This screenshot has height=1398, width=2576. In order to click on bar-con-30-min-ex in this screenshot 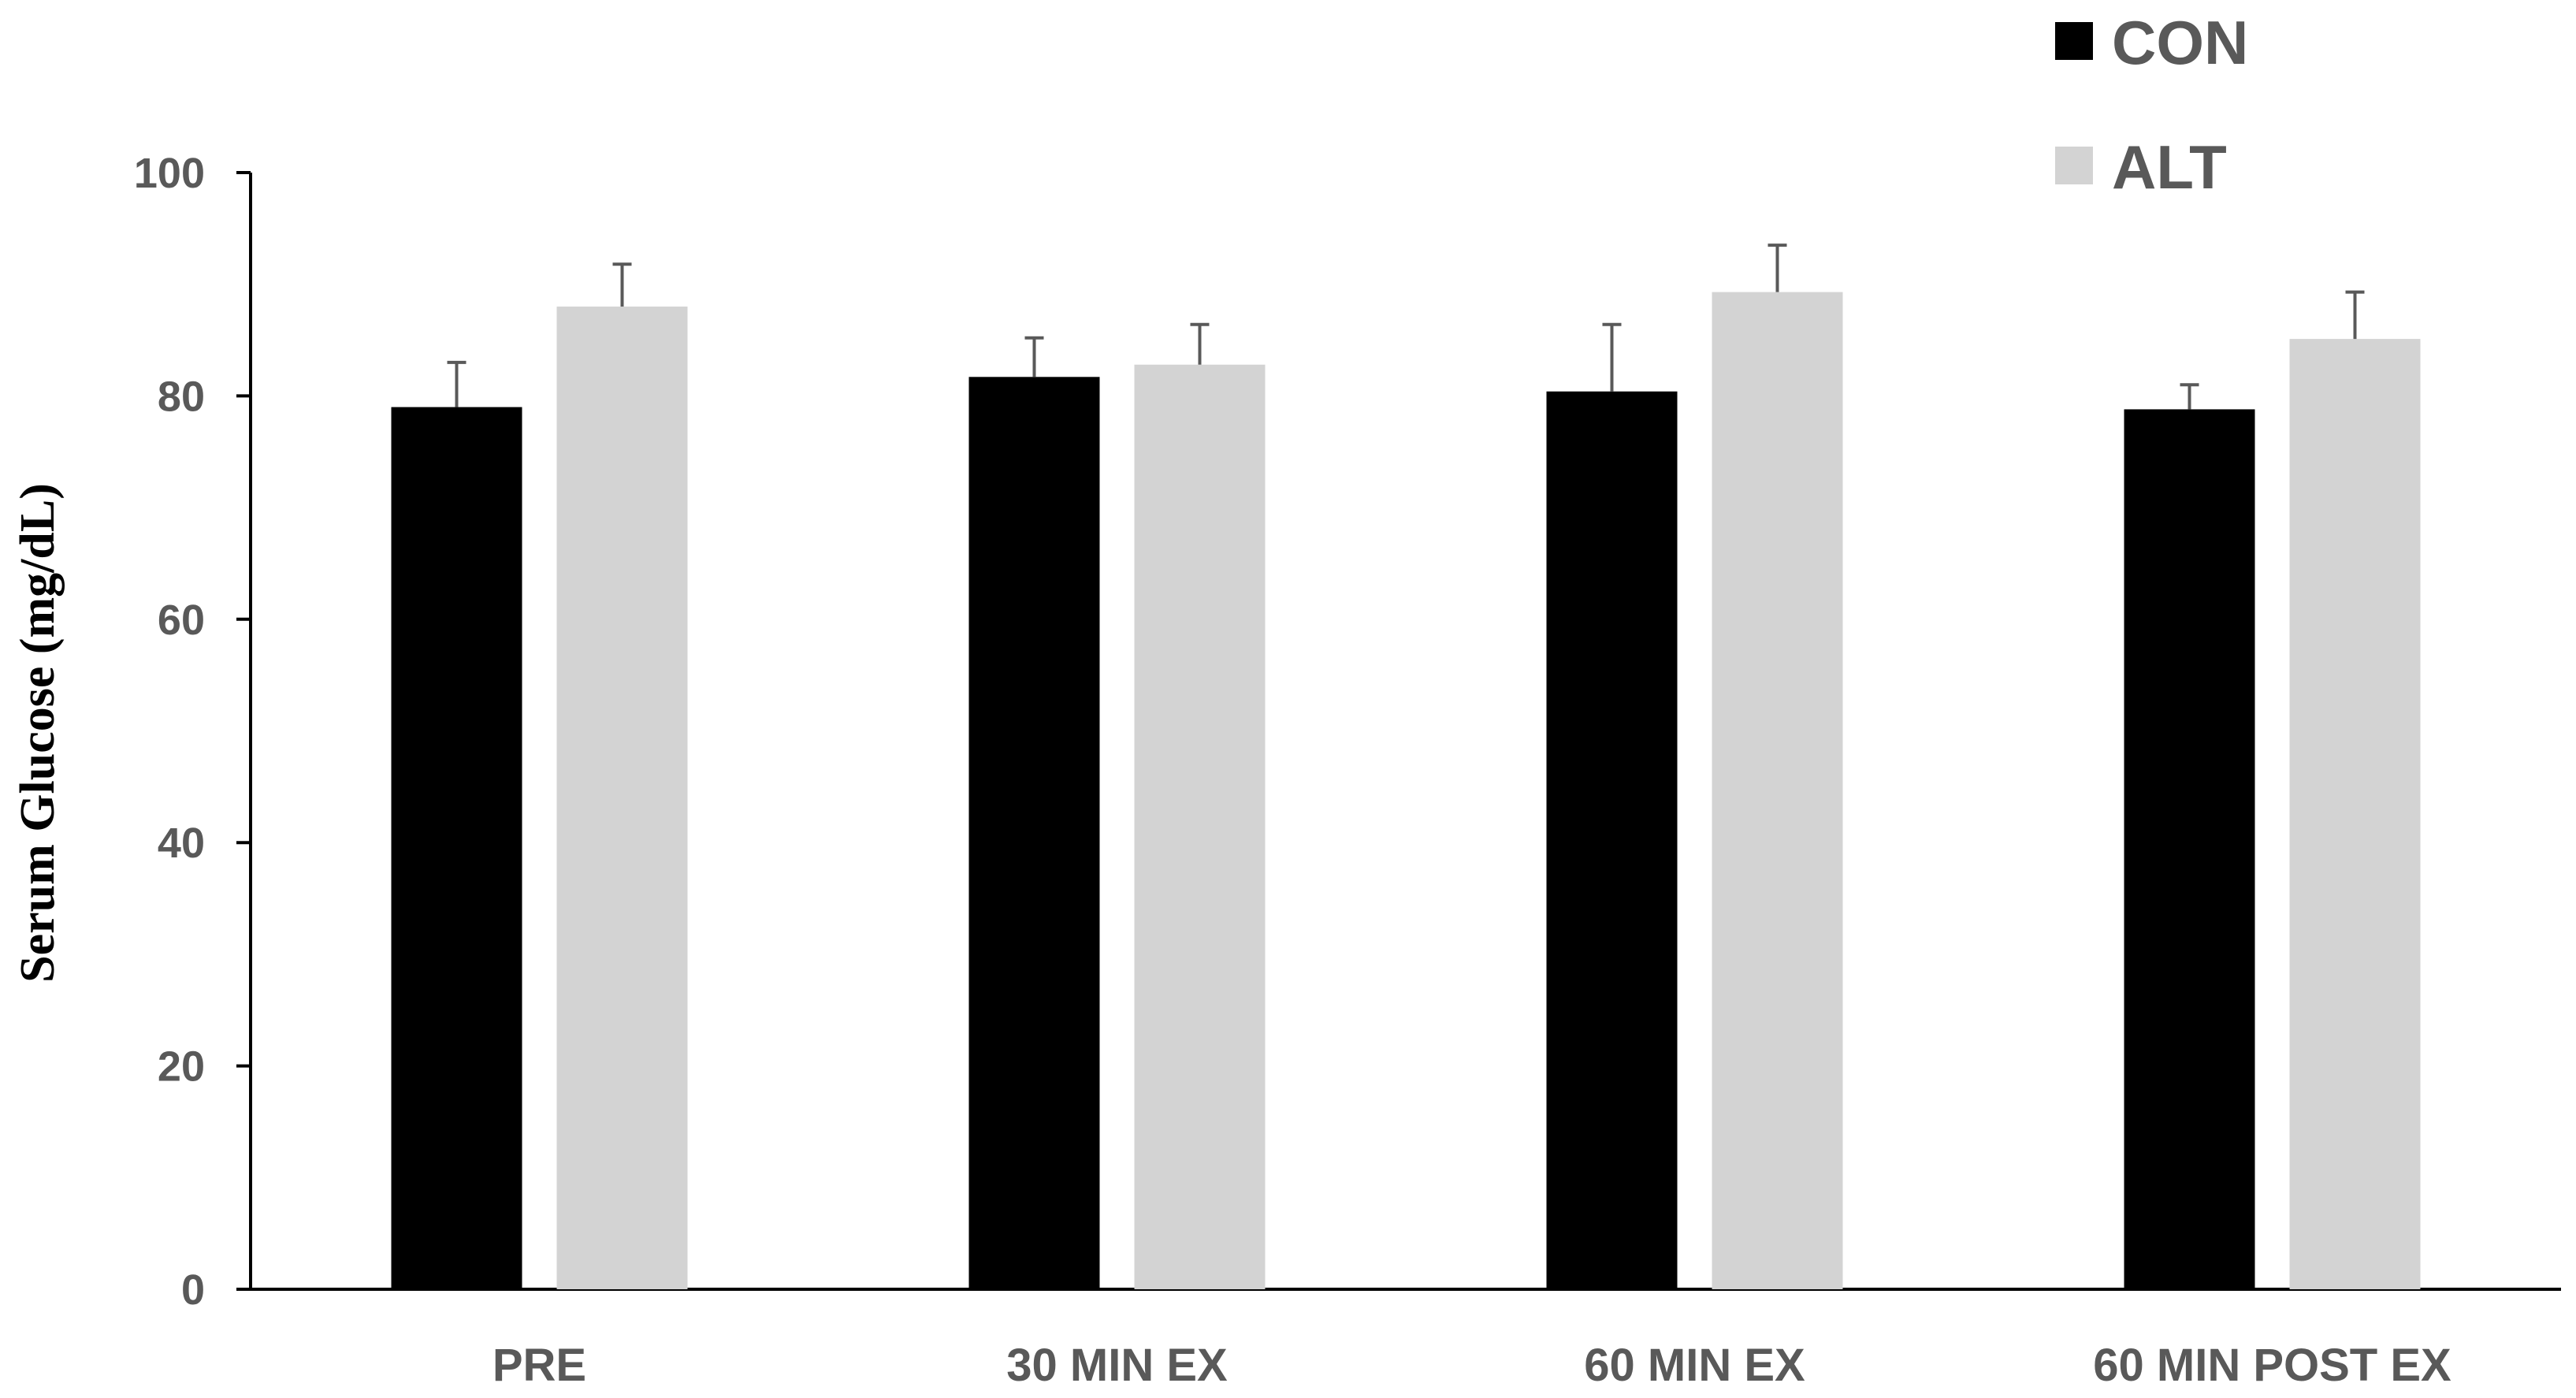, I will do `click(1034, 833)`.